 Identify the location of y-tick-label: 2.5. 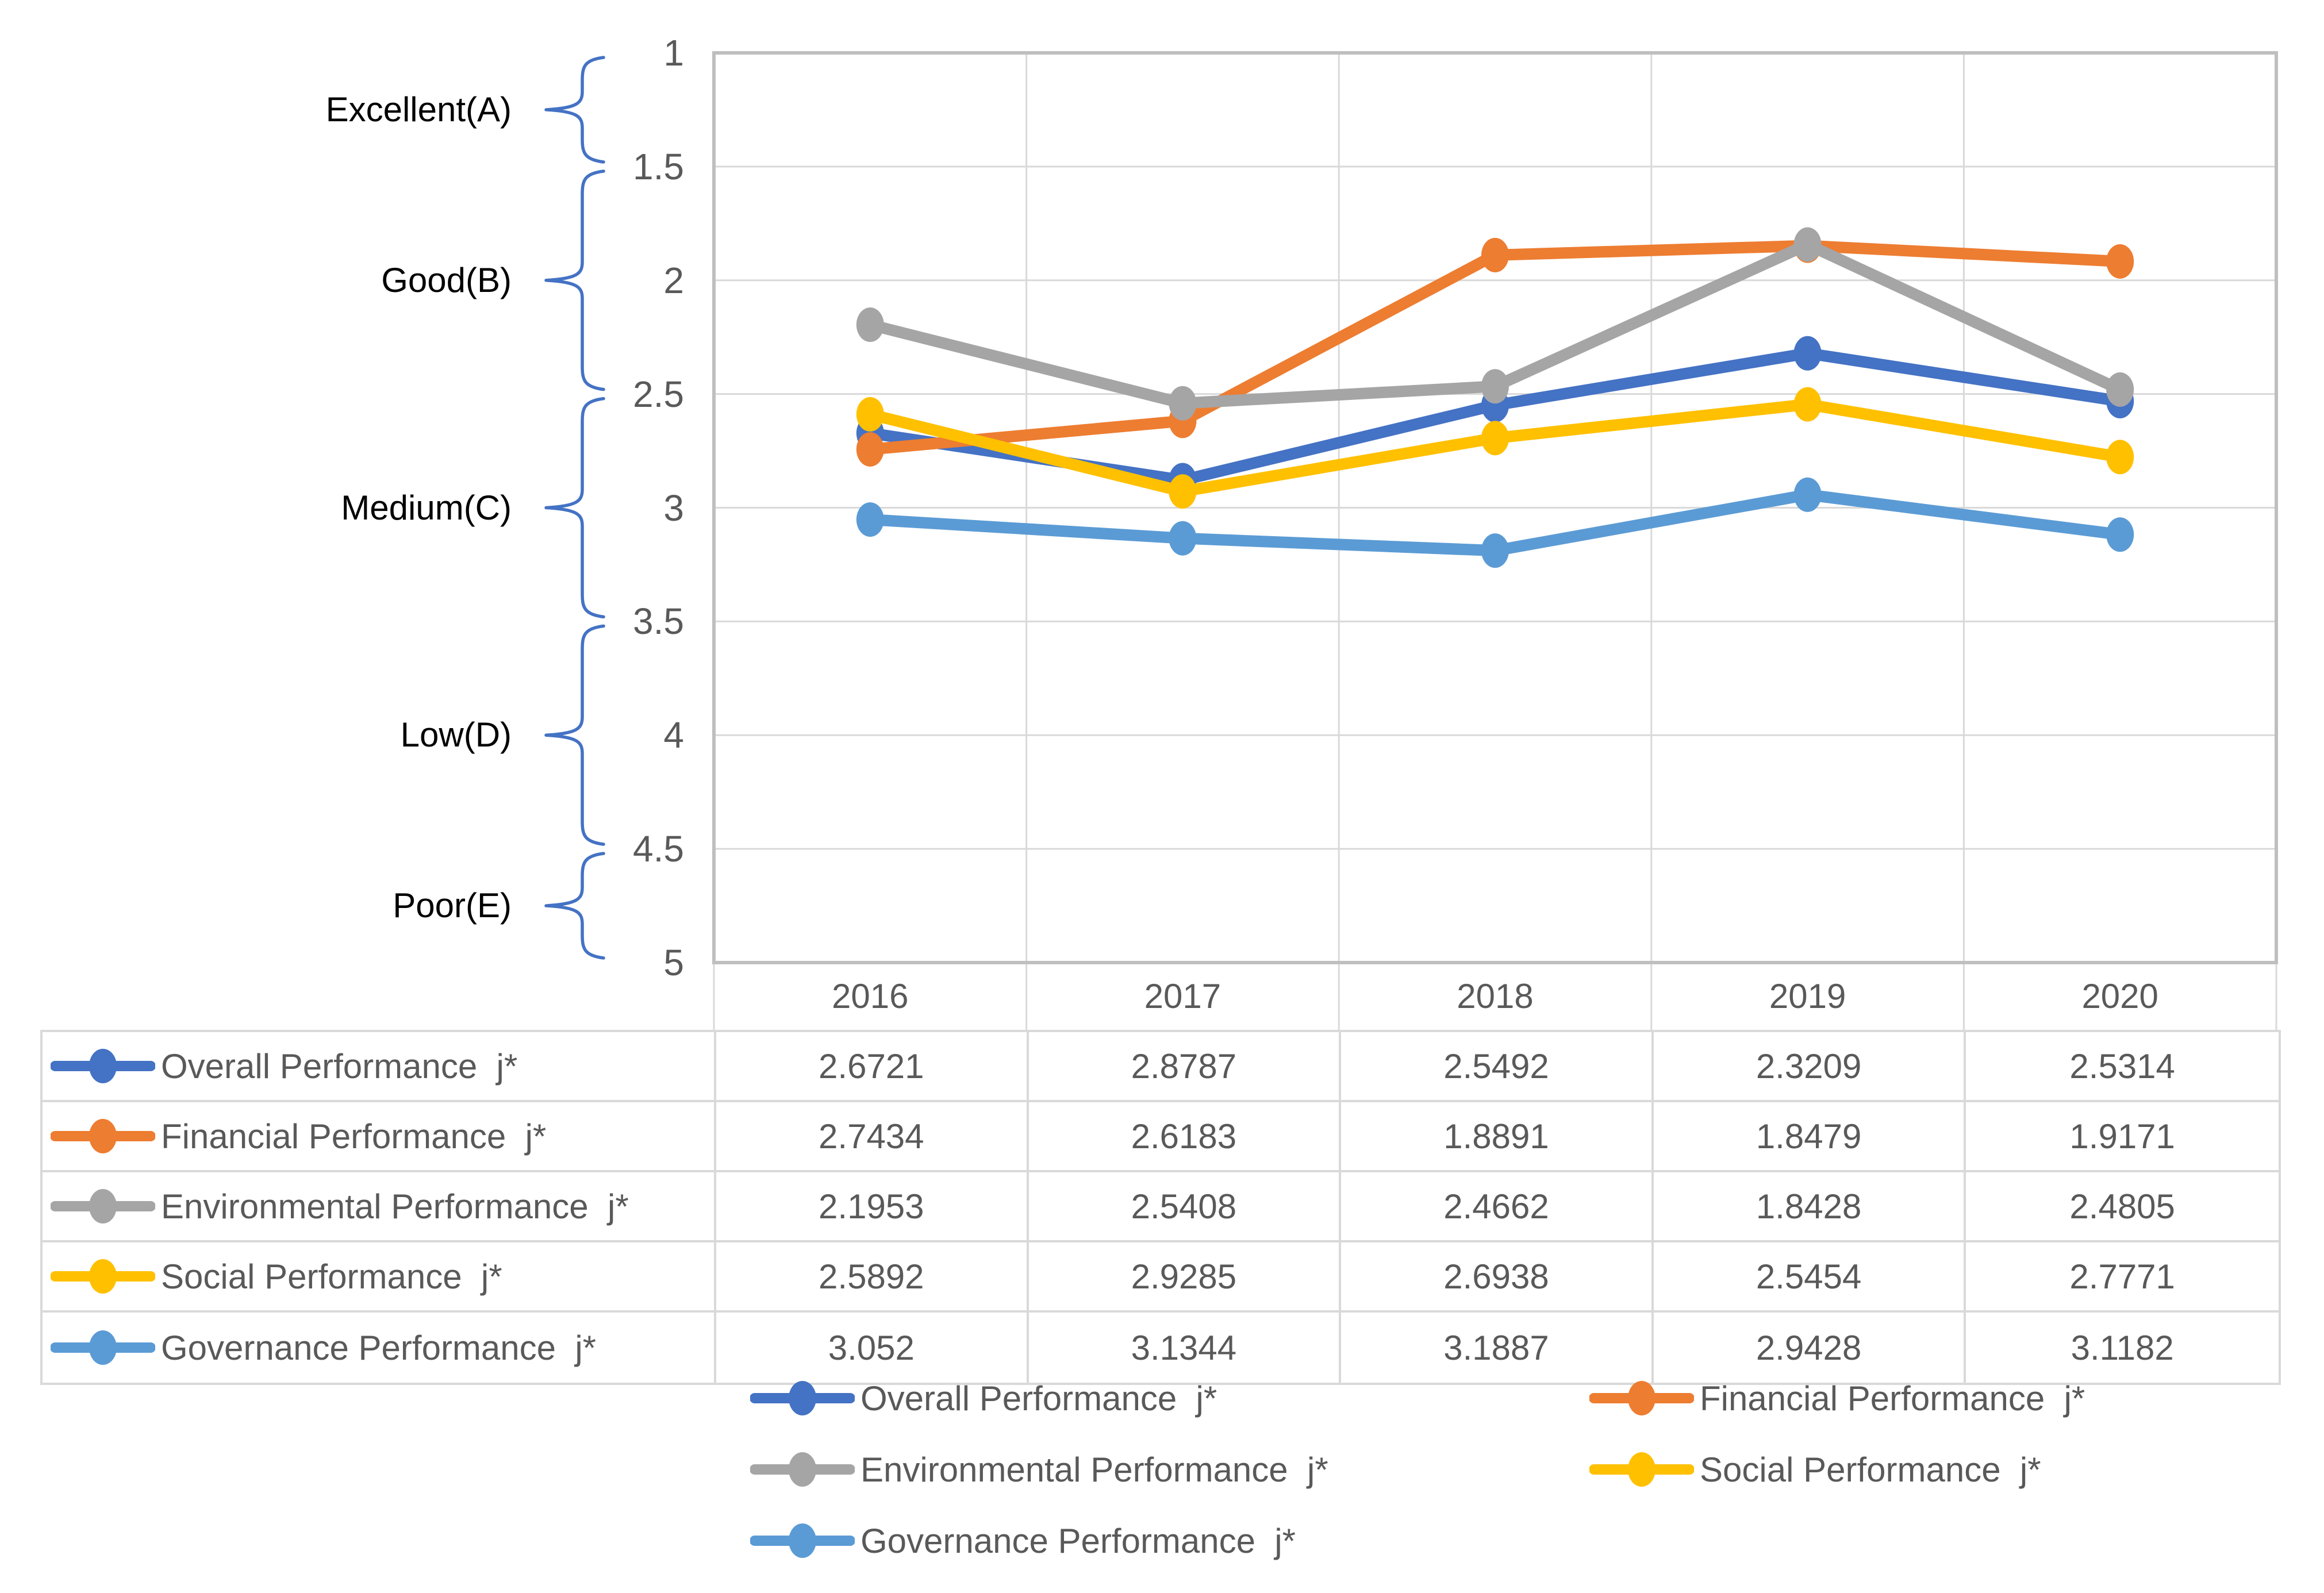
(658, 394).